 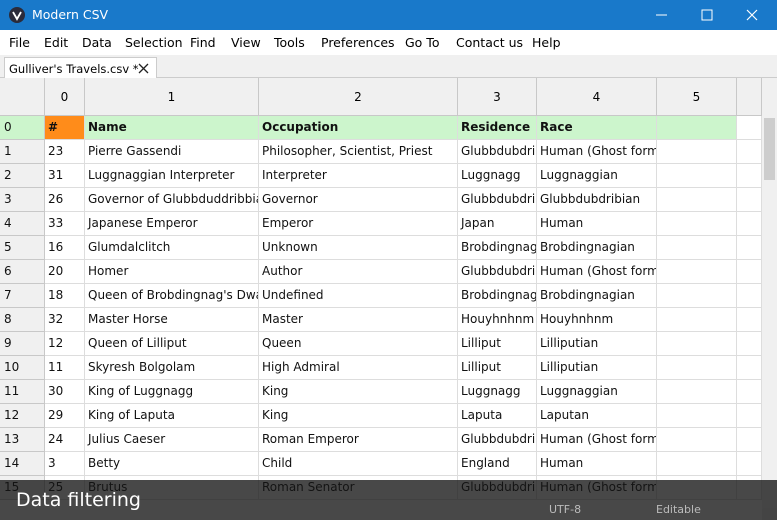 I want to click on cell: Laputa, so click(x=497, y=416).